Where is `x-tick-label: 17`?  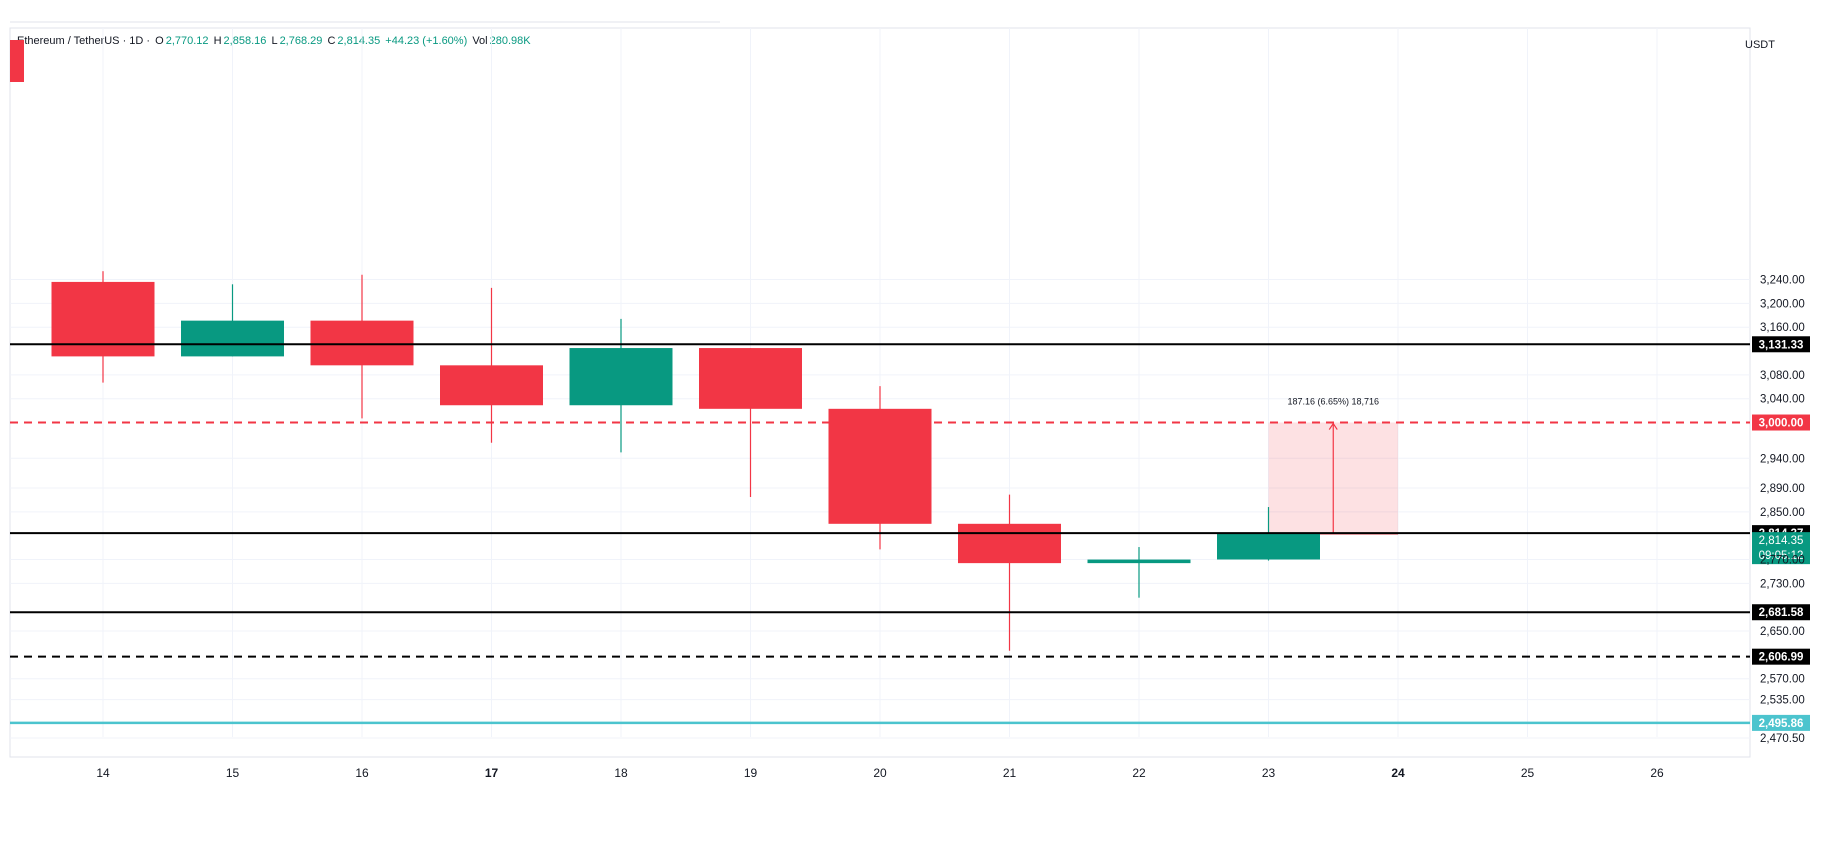 x-tick-label: 17 is located at coordinates (492, 773).